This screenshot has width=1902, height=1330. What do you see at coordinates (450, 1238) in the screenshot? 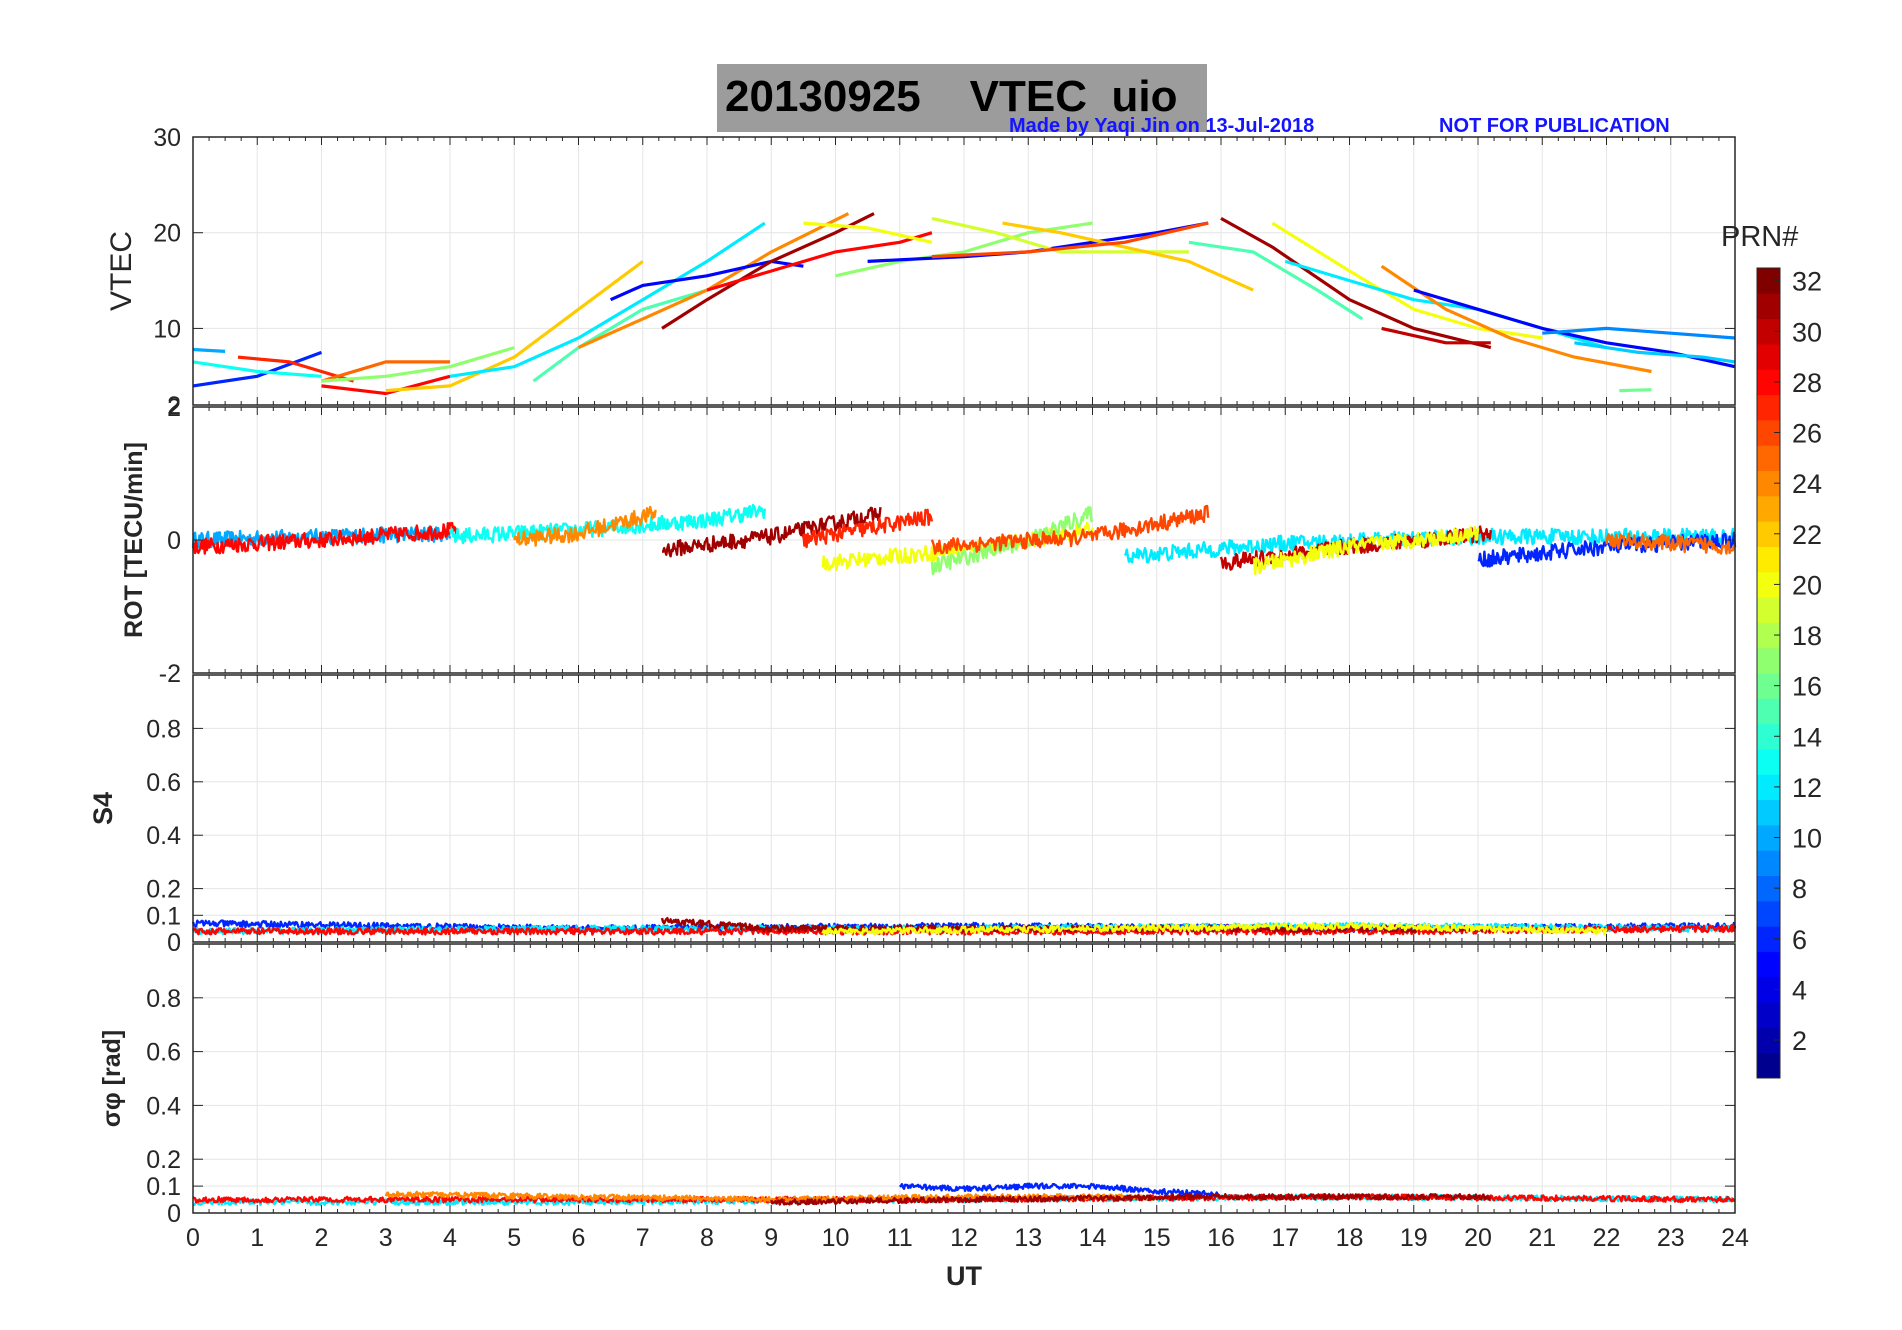
I see `x-tick-label: 4` at bounding box center [450, 1238].